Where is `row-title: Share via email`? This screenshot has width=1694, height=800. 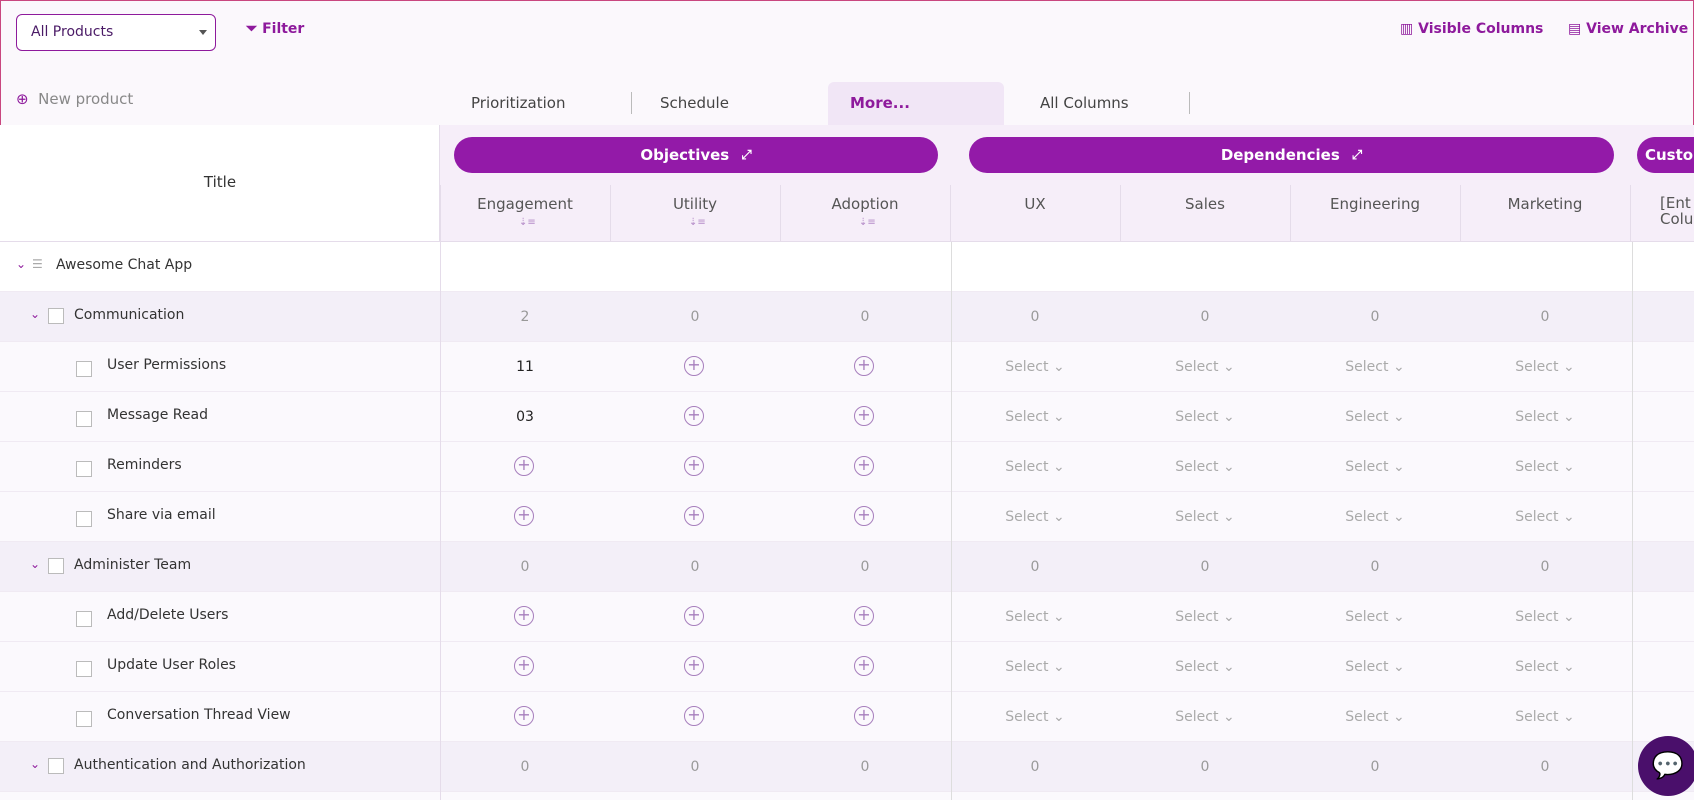 row-title: Share via email is located at coordinates (161, 515).